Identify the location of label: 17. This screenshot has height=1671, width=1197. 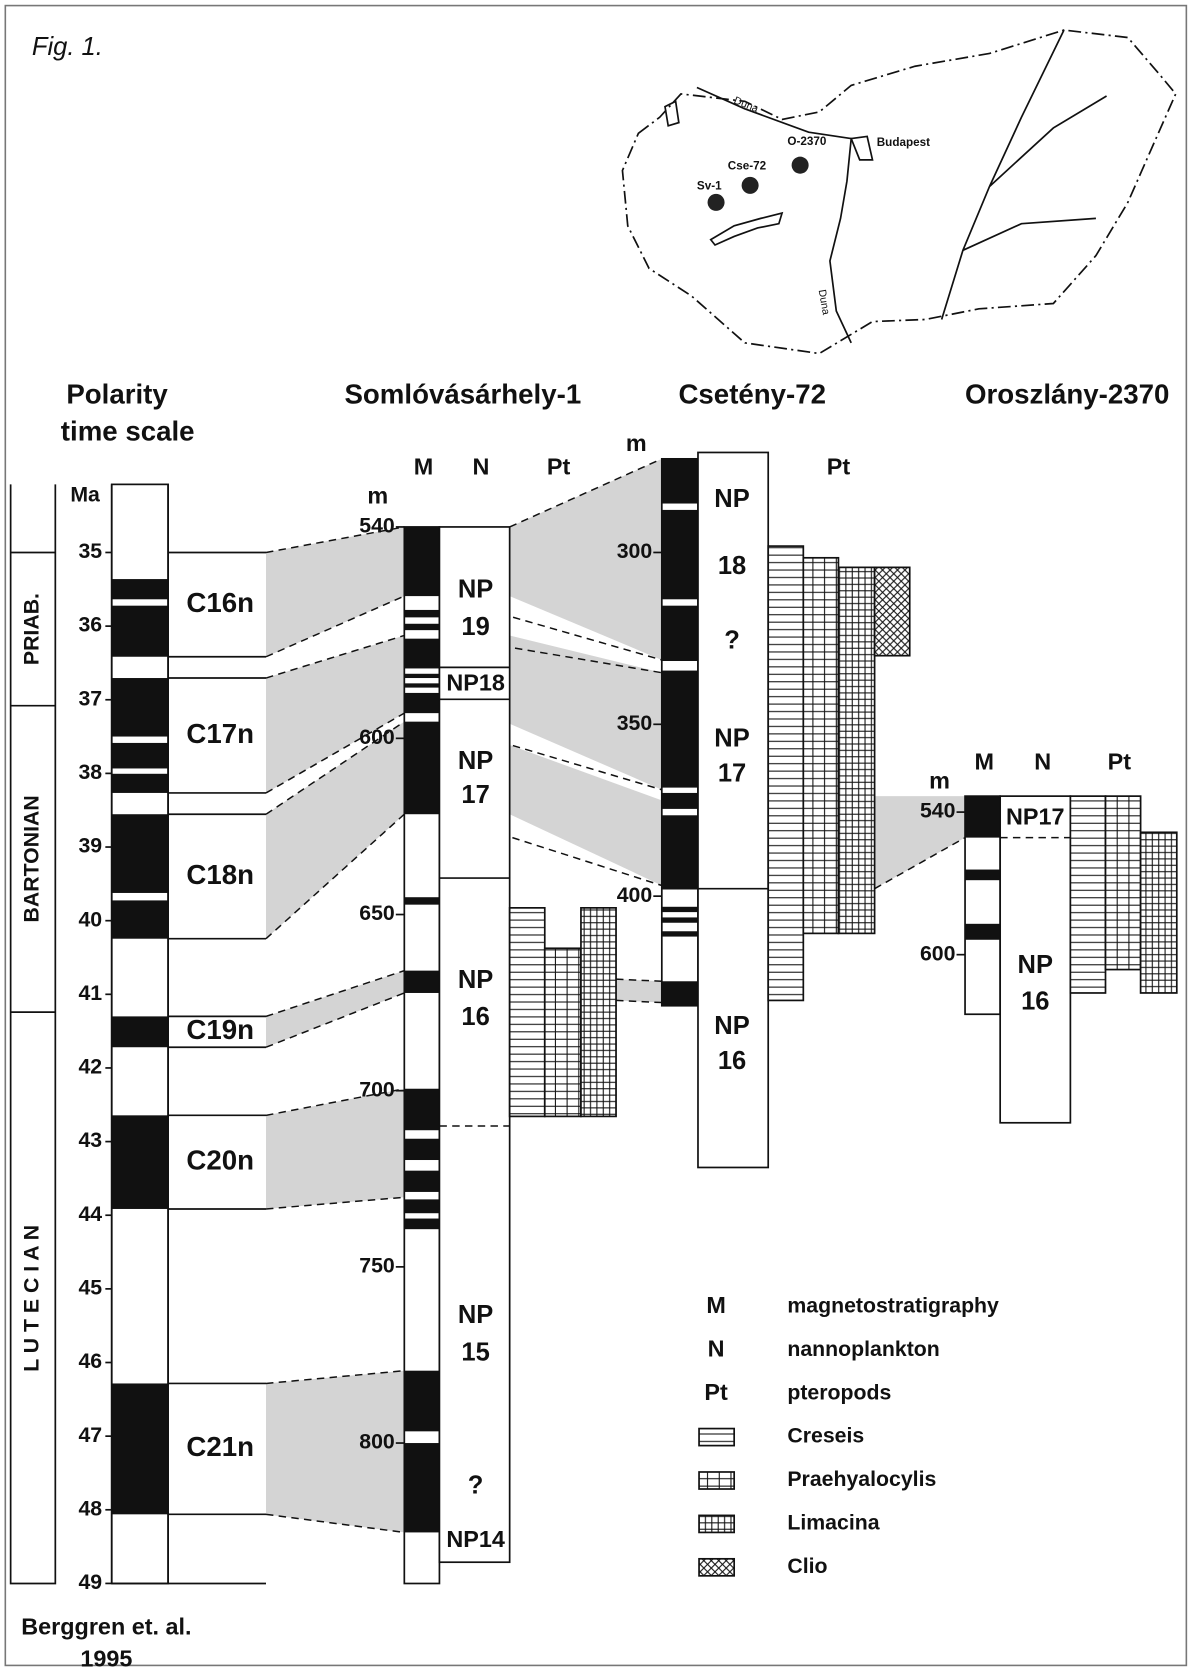
(732, 774).